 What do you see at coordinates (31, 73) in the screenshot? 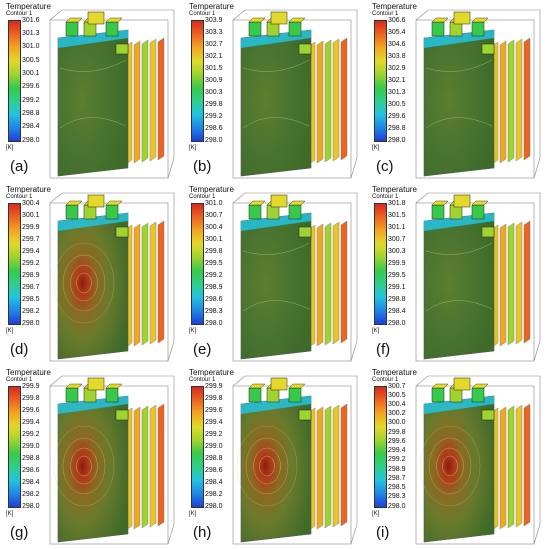
I see `colorbar-tick: 300.1` at bounding box center [31, 73].